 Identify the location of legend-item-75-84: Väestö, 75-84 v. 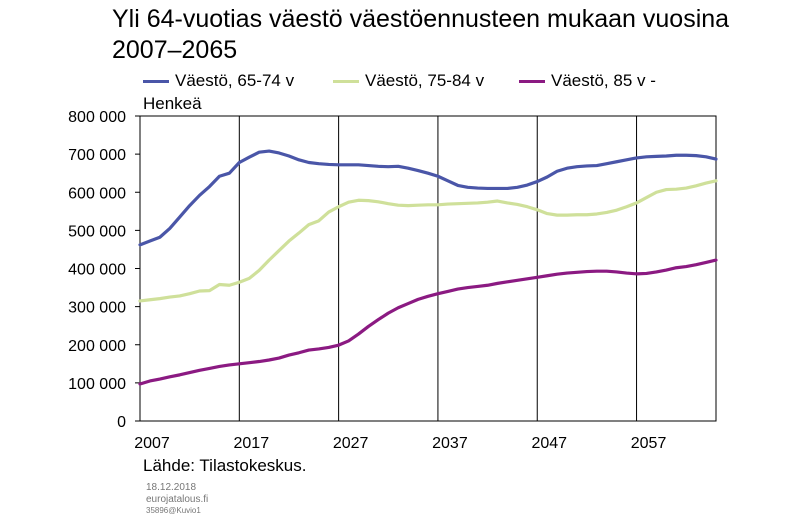
(408, 81).